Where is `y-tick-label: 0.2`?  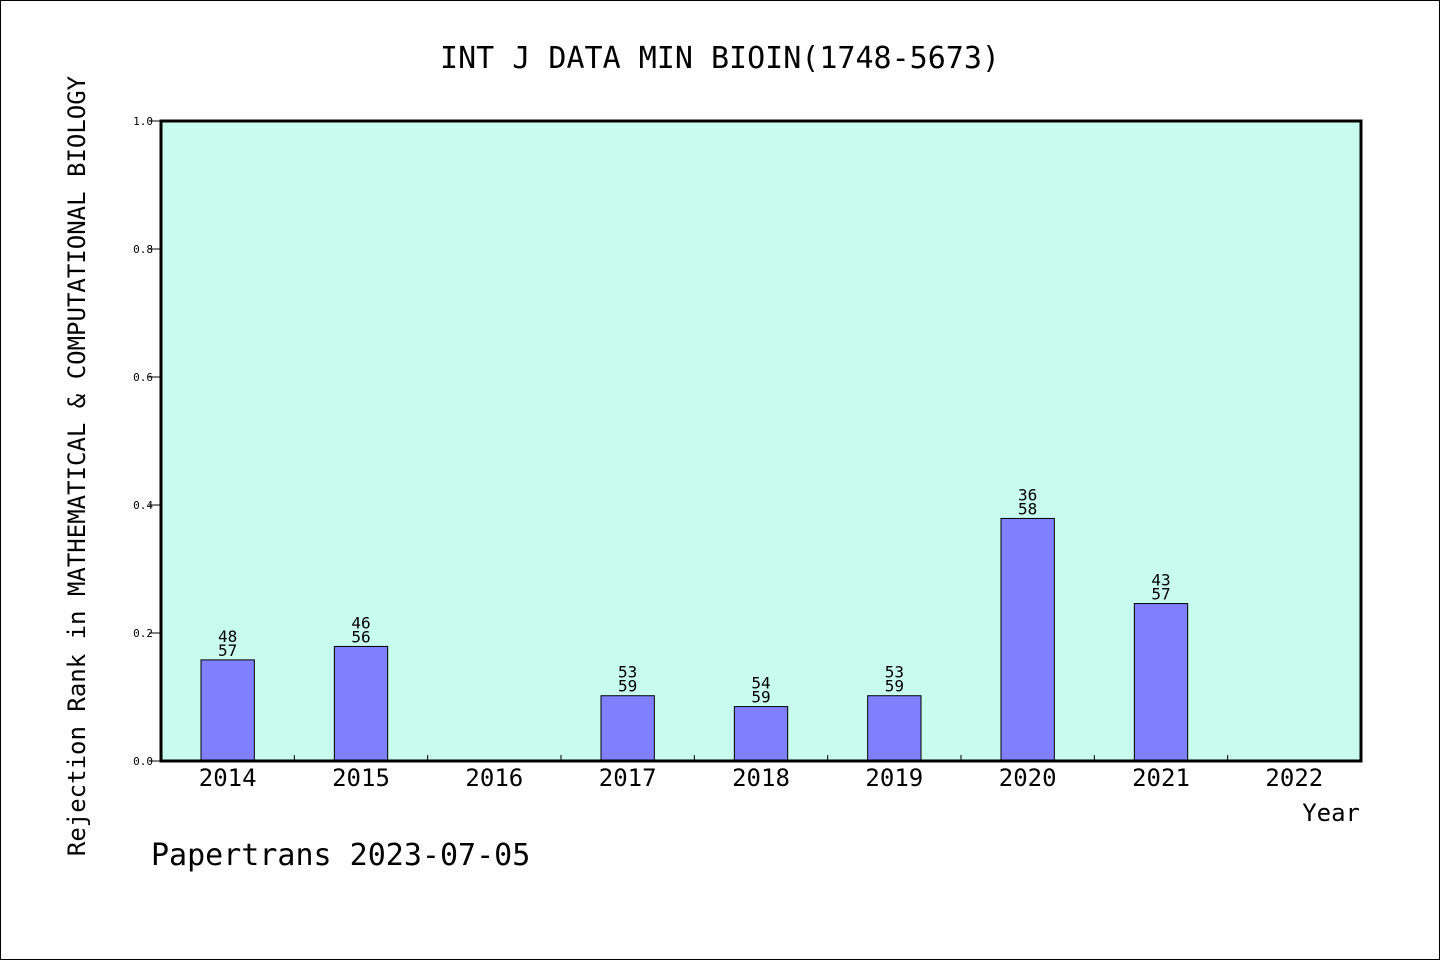 y-tick-label: 0.2 is located at coordinates (143, 633).